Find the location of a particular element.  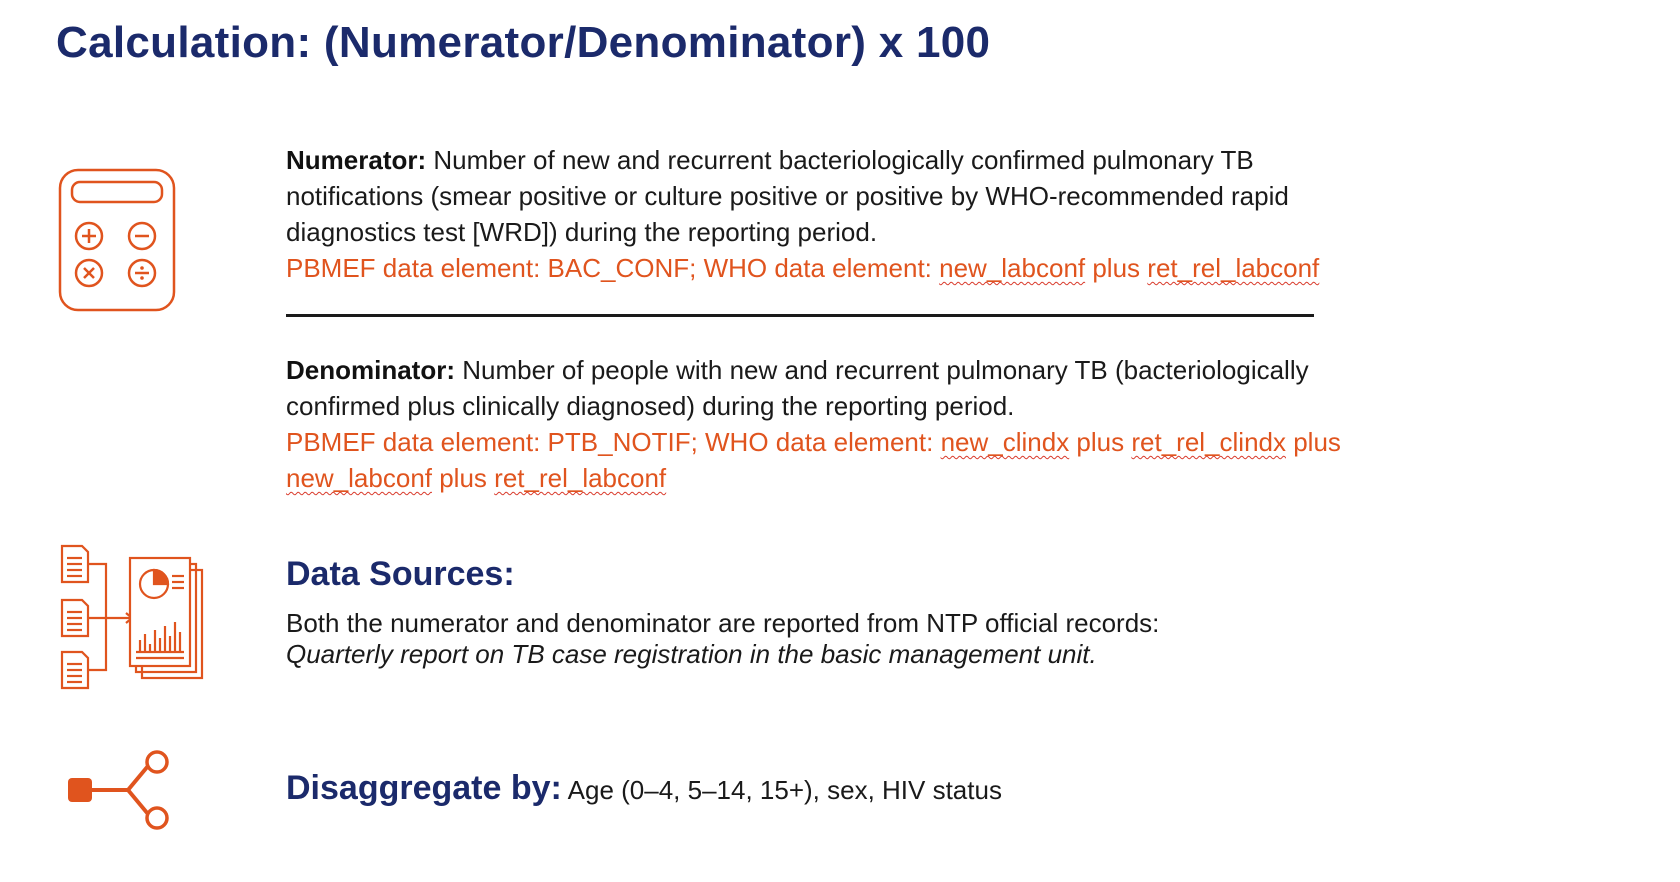

disaggregate-text: Age (0–4, 5–14, 15+), sex, HIV status is located at coordinates (781, 790).